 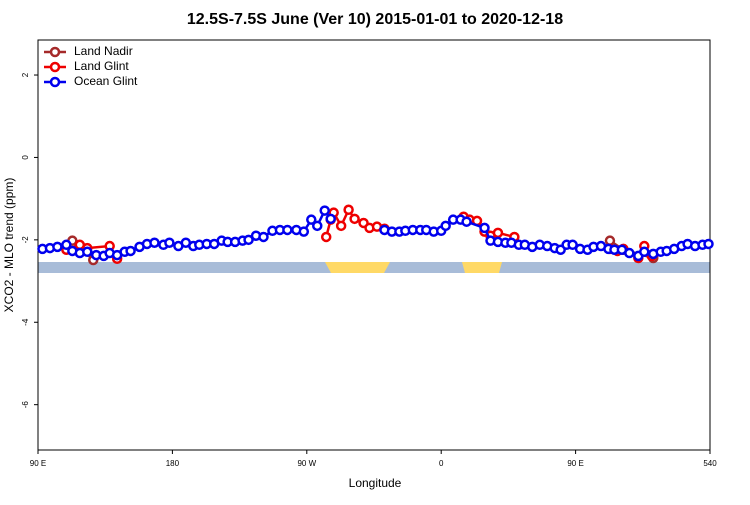 What do you see at coordinates (25, 157) in the screenshot?
I see `y-tick-label: 0` at bounding box center [25, 157].